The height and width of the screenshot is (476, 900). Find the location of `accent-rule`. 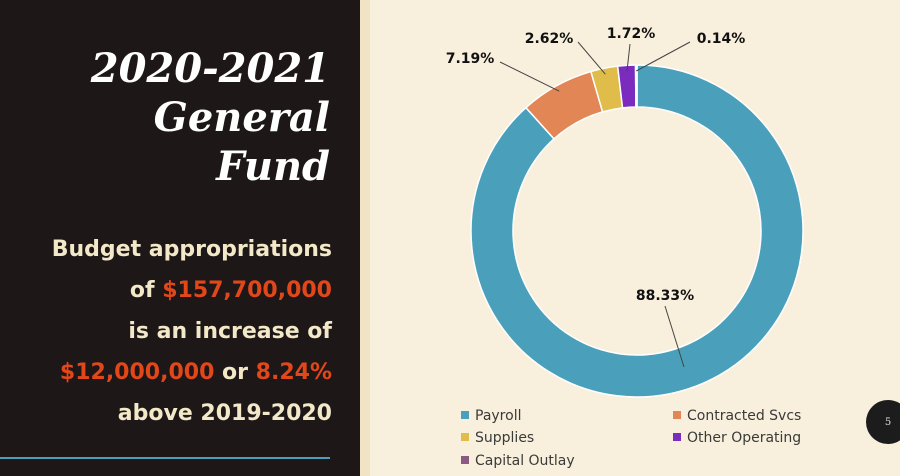

accent-rule is located at coordinates (165, 458).